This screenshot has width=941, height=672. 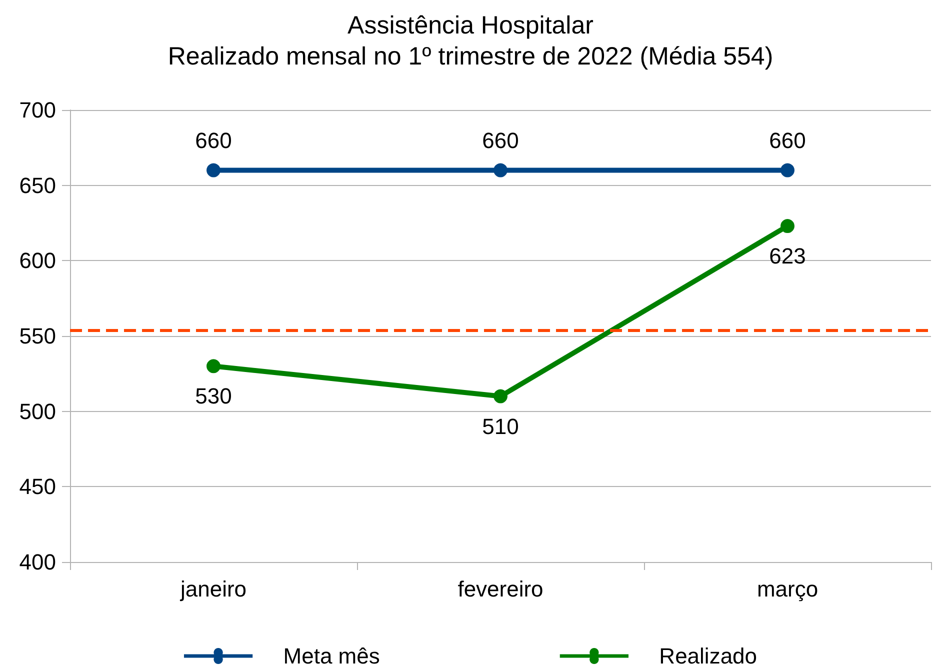 What do you see at coordinates (37, 336) in the screenshot?
I see `y-tick-label: 550` at bounding box center [37, 336].